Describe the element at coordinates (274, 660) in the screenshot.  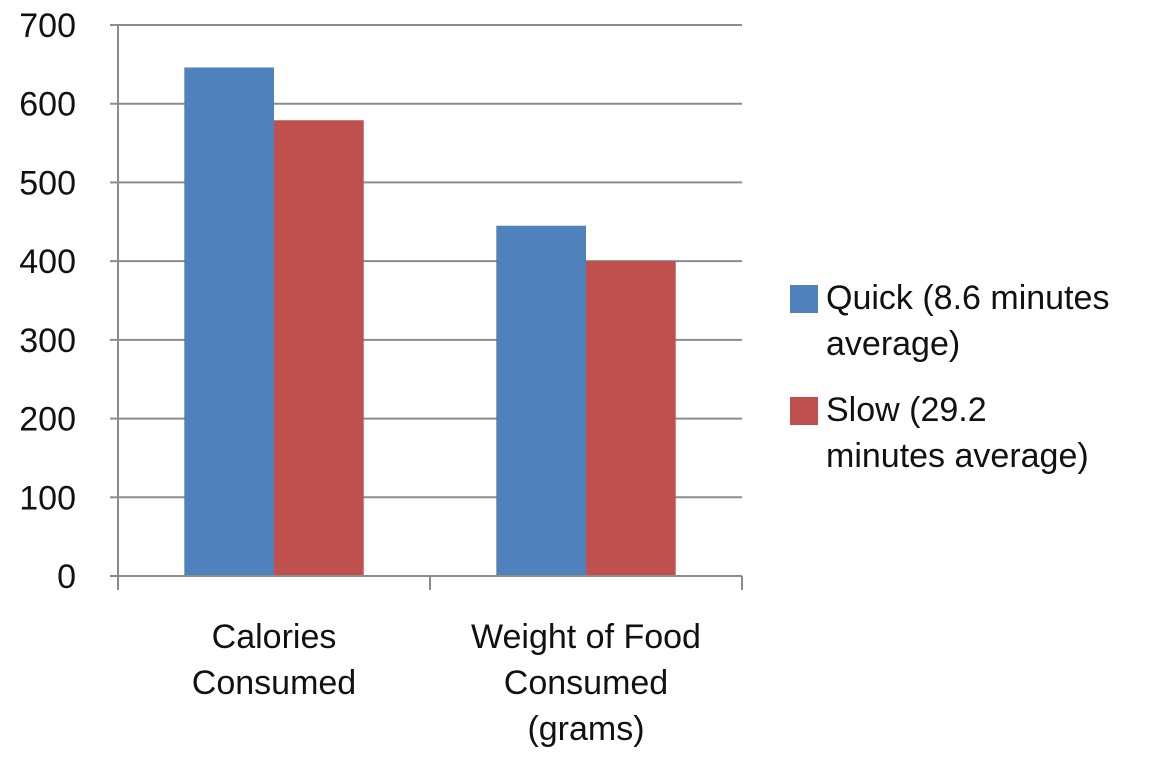
I see `x-category-label: Calories Consumed` at that location.